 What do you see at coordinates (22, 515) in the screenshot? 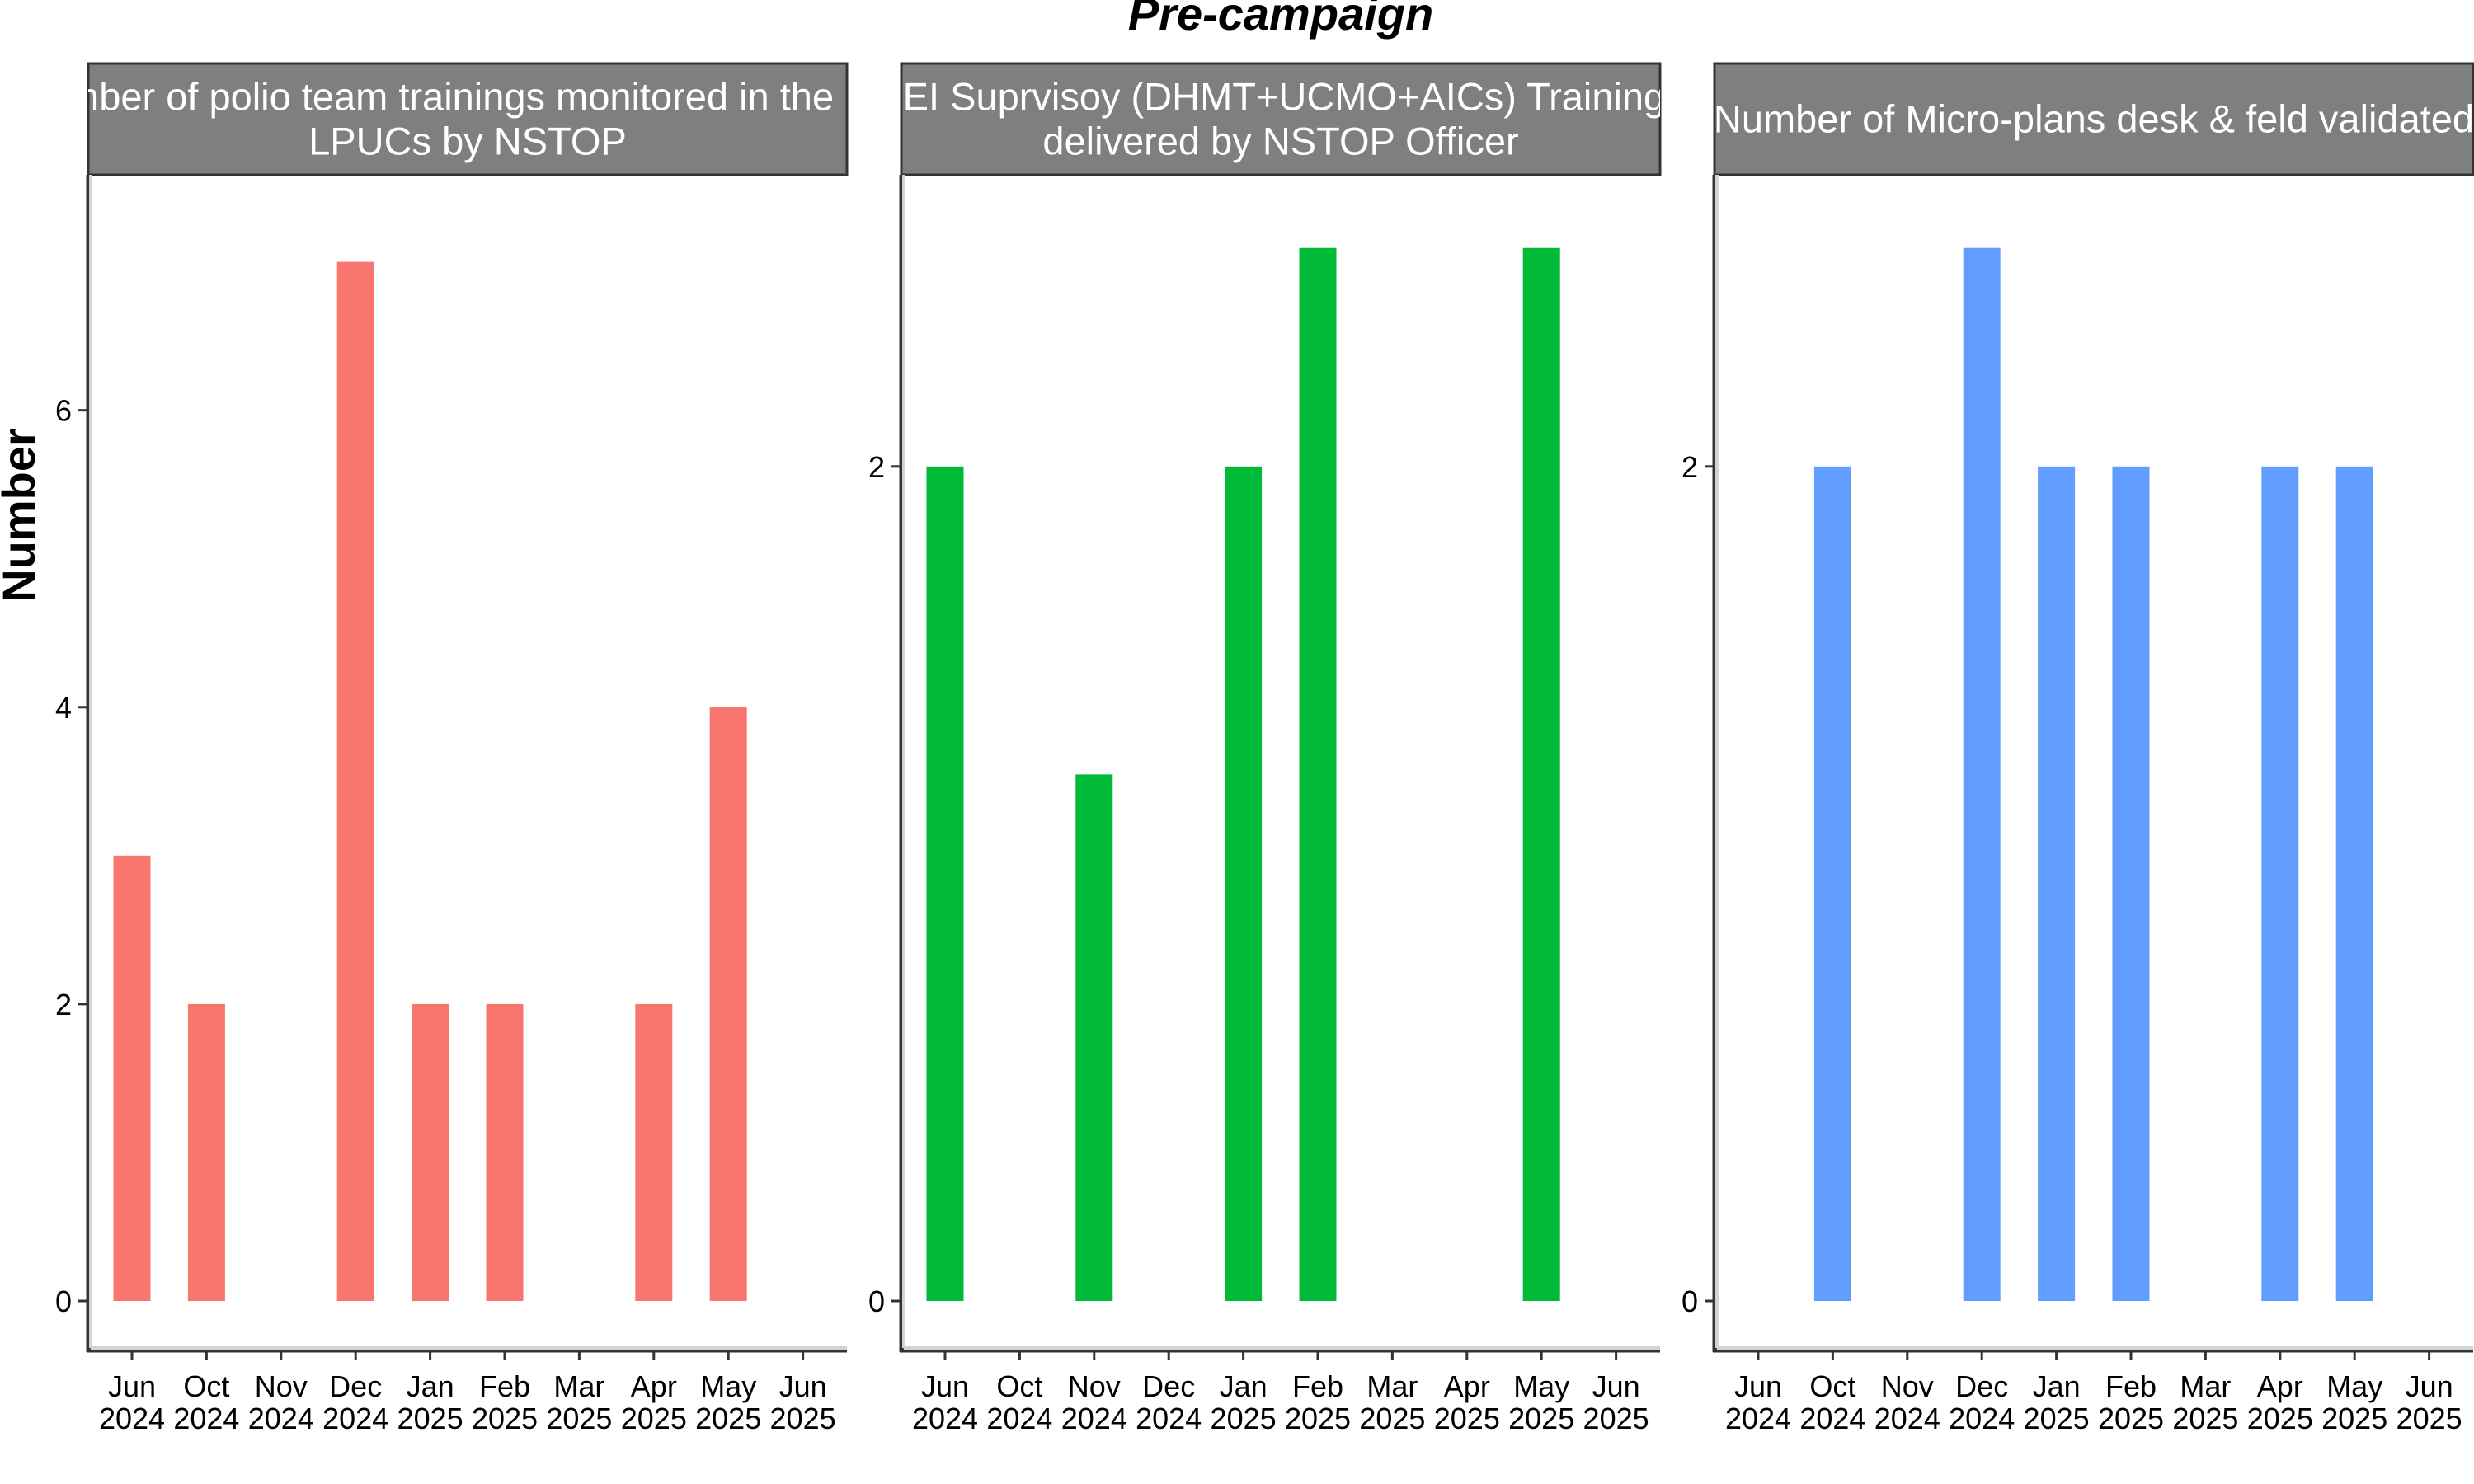
I see `y-axis-label: Number` at bounding box center [22, 515].